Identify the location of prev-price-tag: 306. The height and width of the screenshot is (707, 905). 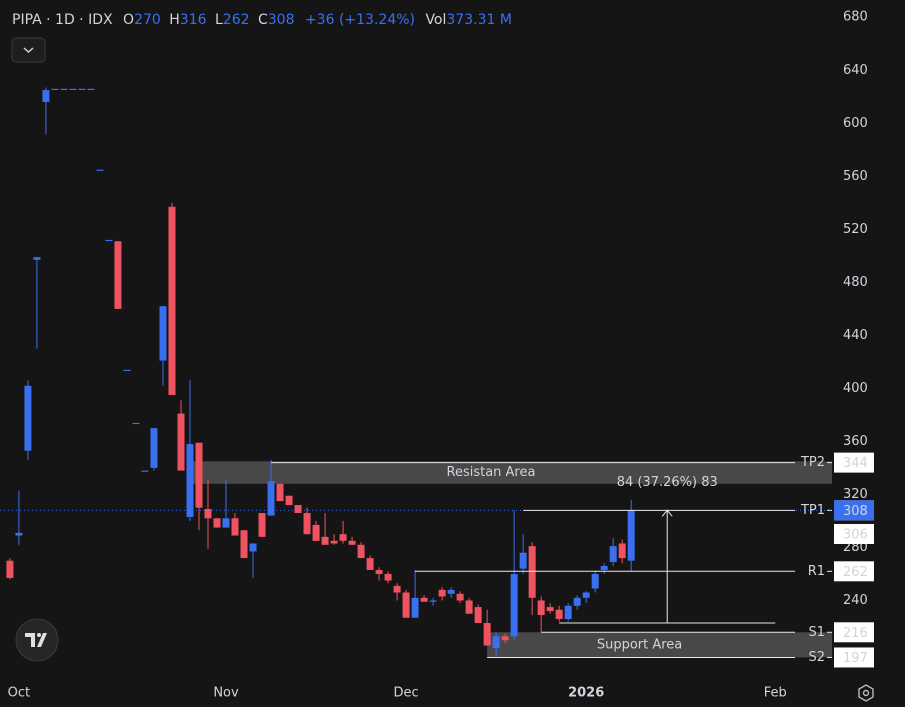
(855, 534).